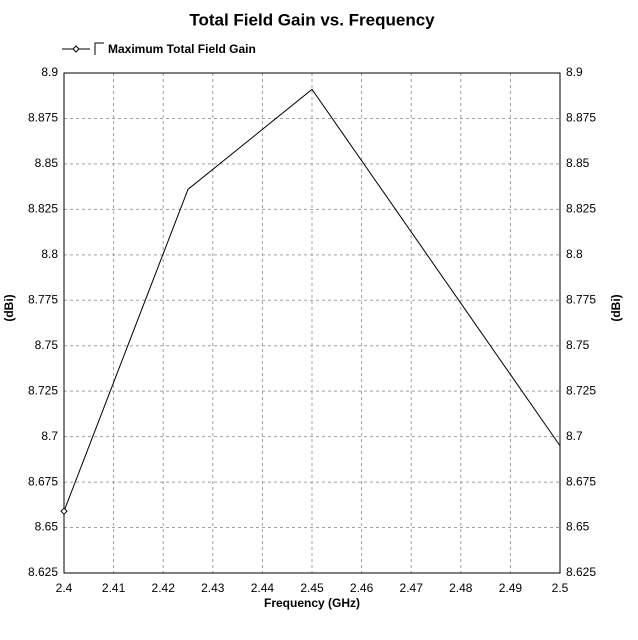 This screenshot has height=640, width=638. Describe the element at coordinates (578, 163) in the screenshot. I see `y2-tick-label: 8.85` at that location.